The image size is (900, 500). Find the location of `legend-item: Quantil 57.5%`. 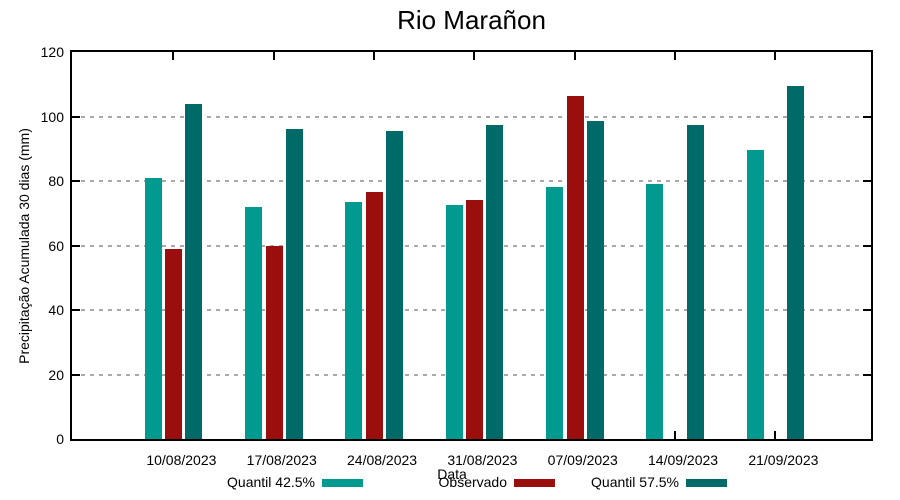

legend-item: Quantil 57.5% is located at coordinates (659, 482).